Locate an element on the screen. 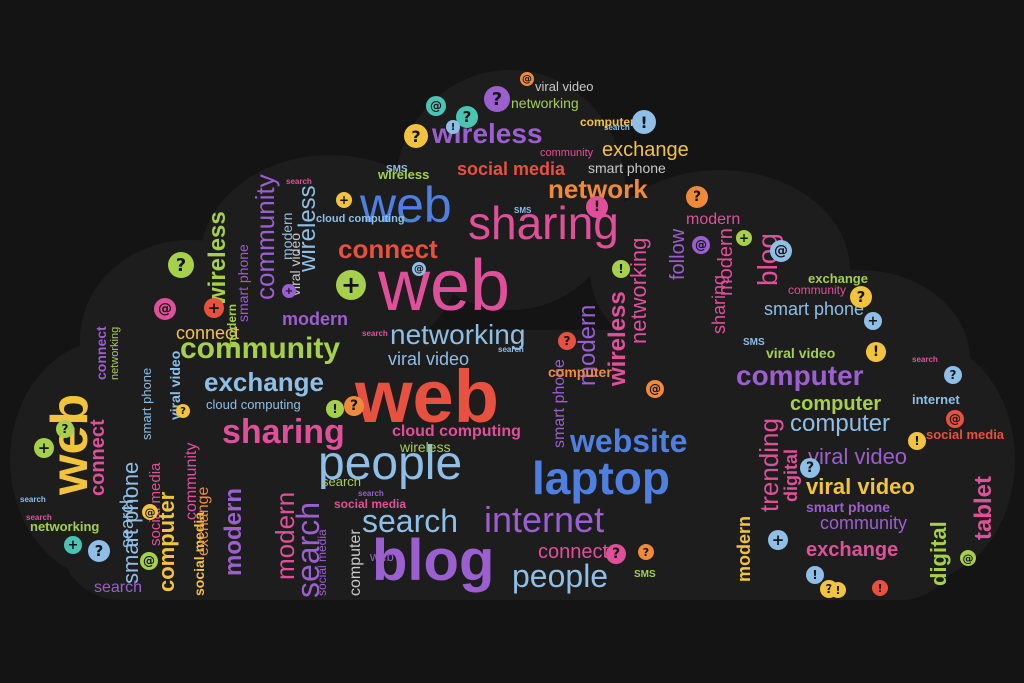 The width and height of the screenshot is (1024, 683). cloud-word: trending is located at coordinates (769, 465).